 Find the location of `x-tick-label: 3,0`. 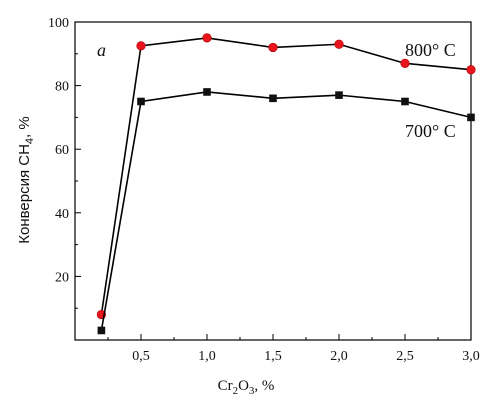

x-tick-label: 3,0 is located at coordinates (471, 356).